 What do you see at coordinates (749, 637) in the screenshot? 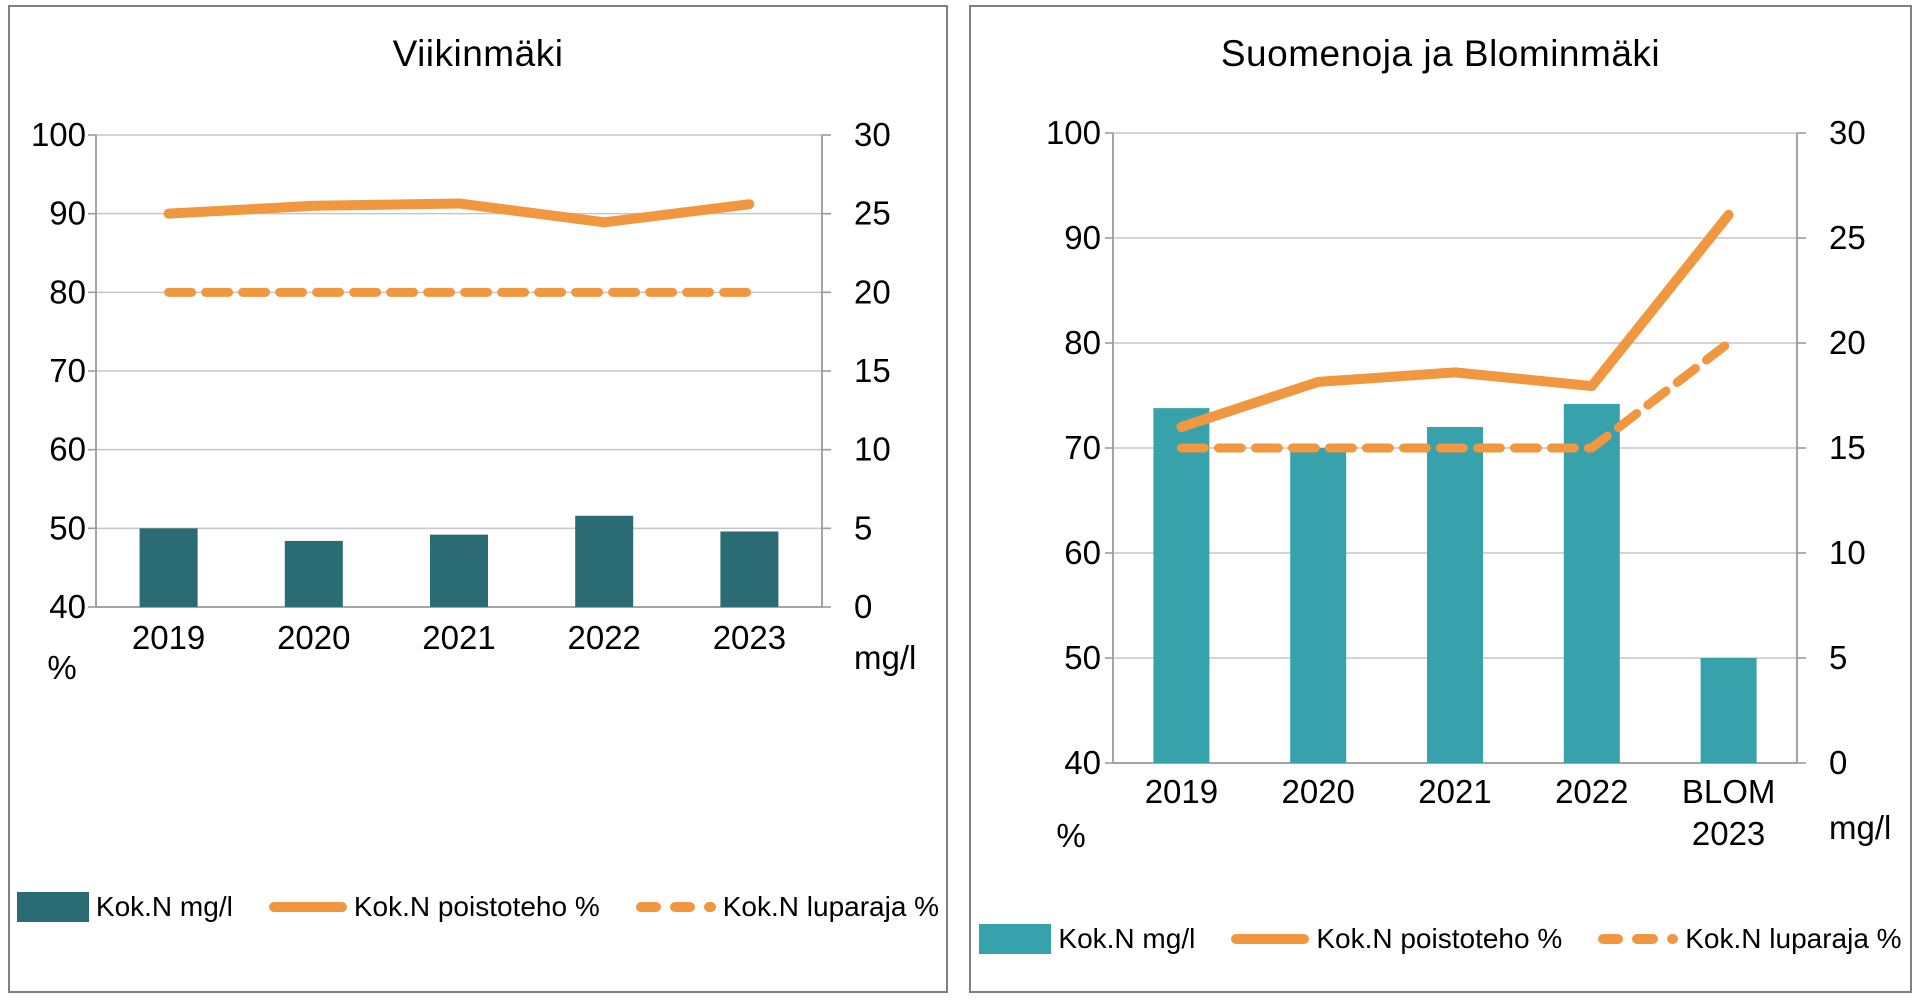
I see `x-axis-category-label: 2023` at bounding box center [749, 637].